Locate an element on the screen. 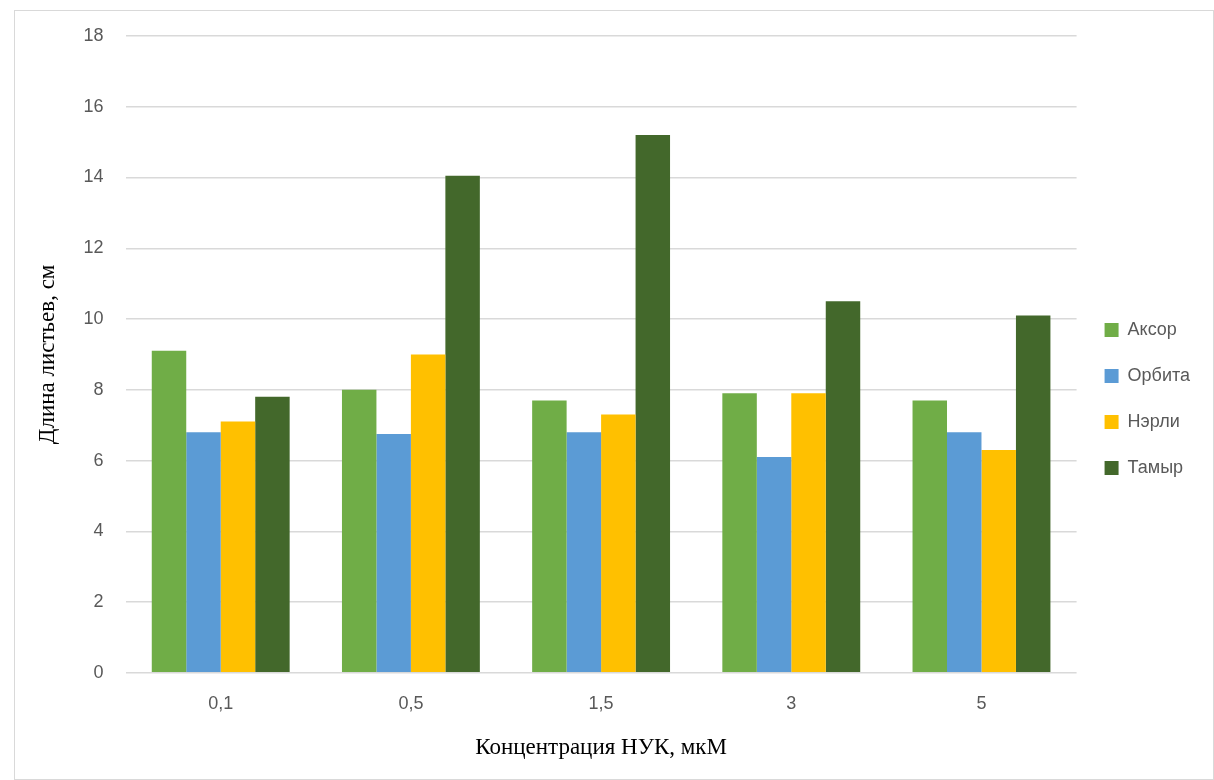 Image resolution: width=1214 pixels, height=780 pixels. y-tick-label: 14 is located at coordinates (93, 176).